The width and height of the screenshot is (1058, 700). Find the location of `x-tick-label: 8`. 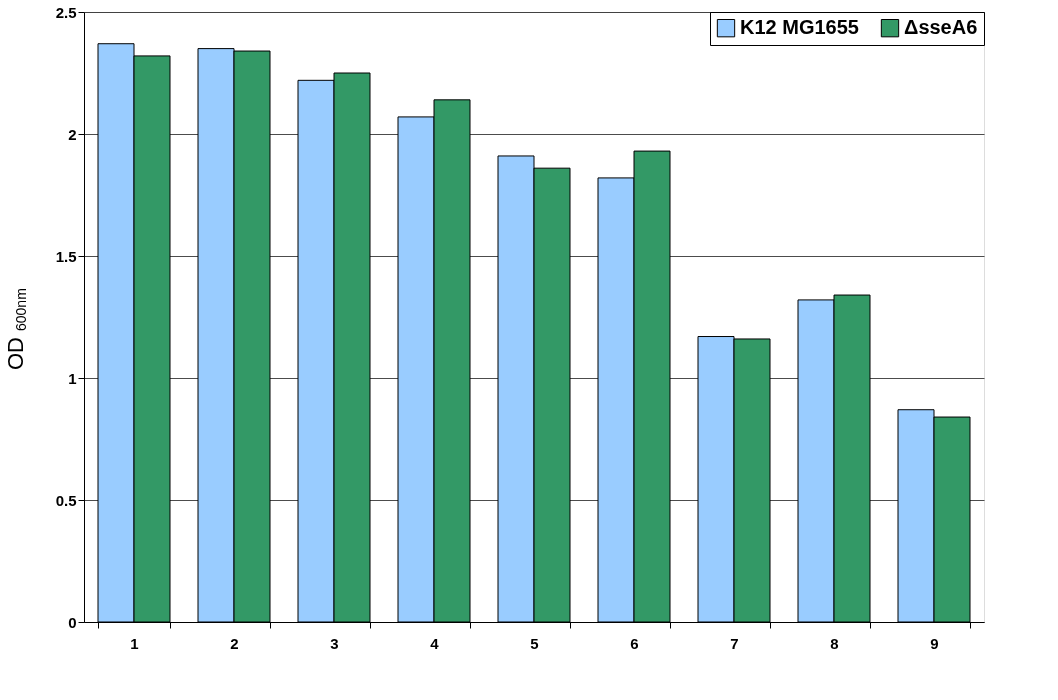

x-tick-label: 8 is located at coordinates (834, 643).